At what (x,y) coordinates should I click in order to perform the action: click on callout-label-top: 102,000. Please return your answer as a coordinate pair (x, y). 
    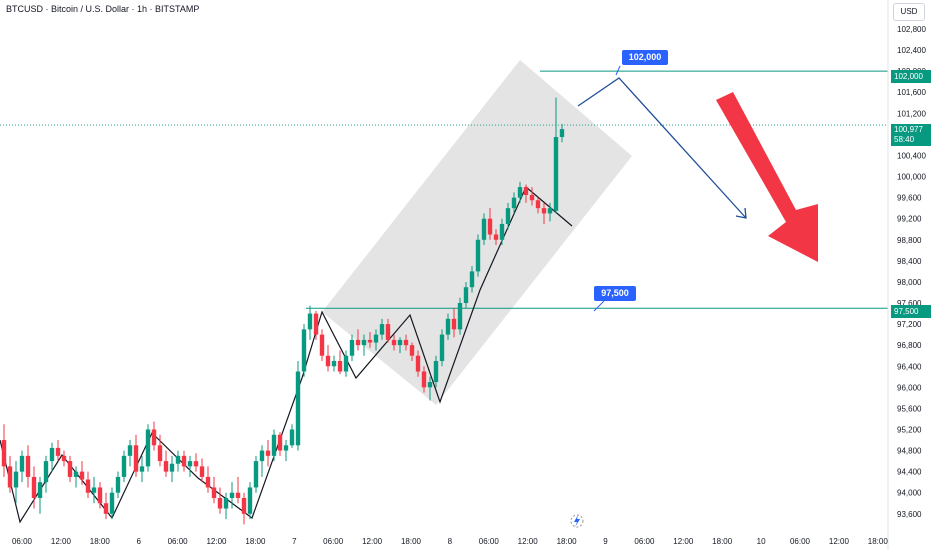
    Looking at the image, I should click on (645, 57).